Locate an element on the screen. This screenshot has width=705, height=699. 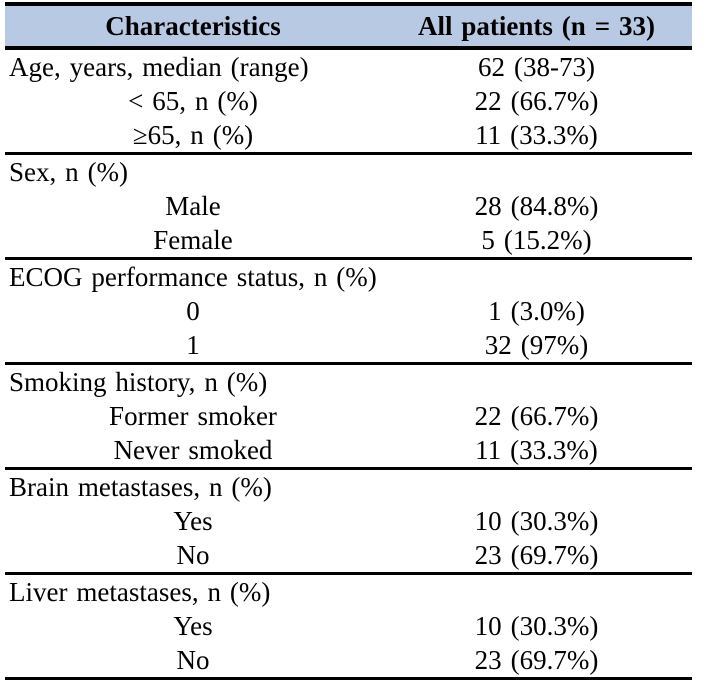
row-label: < 65, n (%) is located at coordinates (193, 100).